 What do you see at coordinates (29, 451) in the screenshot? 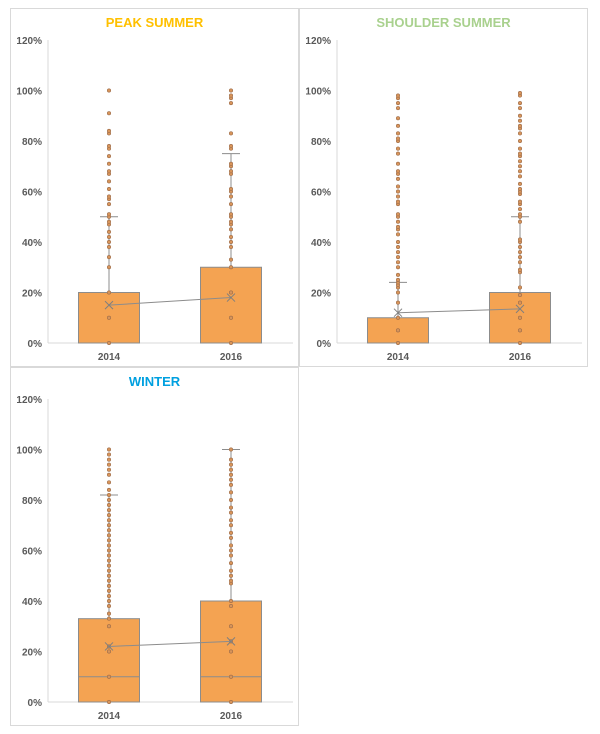
I see `y-tick-label: 100%` at bounding box center [29, 451].